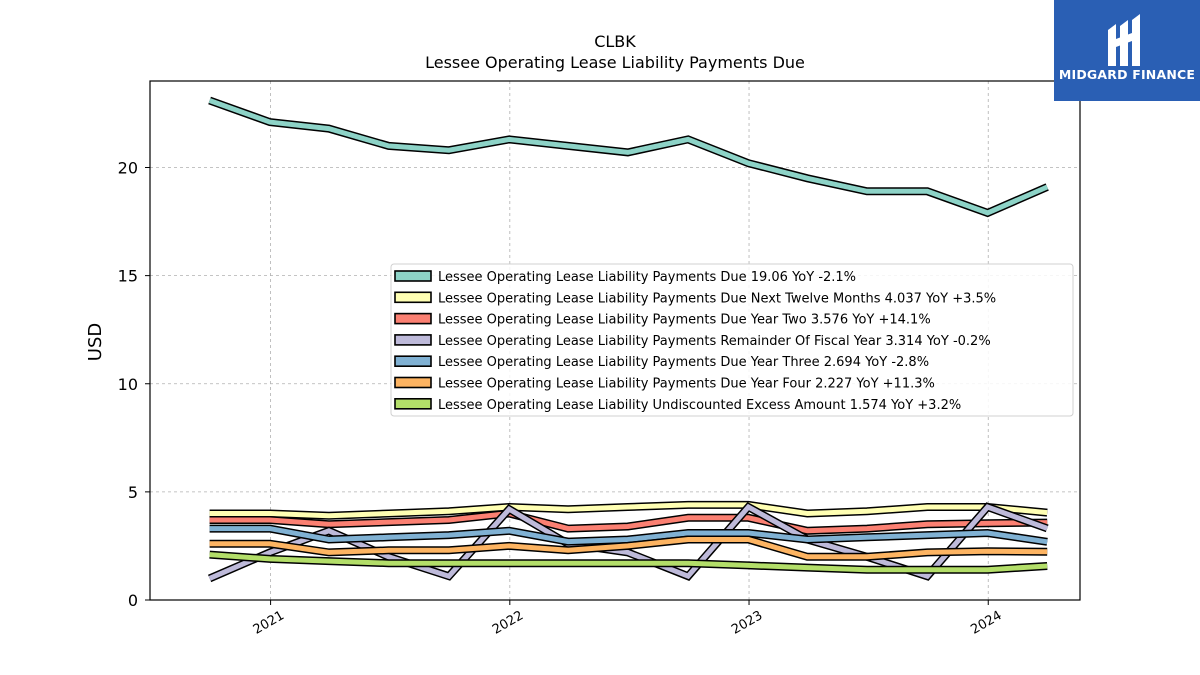 Image resolution: width=1200 pixels, height=675 pixels. Describe the element at coordinates (128, 276) in the screenshot. I see `y-tick-label: 15` at that location.